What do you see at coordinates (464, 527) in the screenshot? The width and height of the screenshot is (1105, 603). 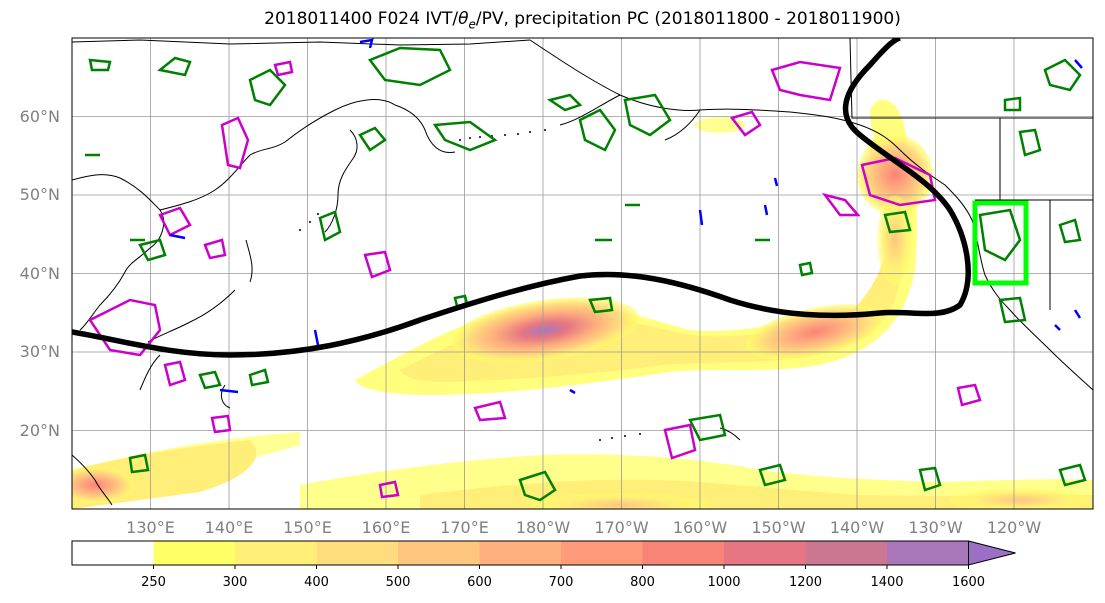 I see `lon-label: 170°E` at bounding box center [464, 527].